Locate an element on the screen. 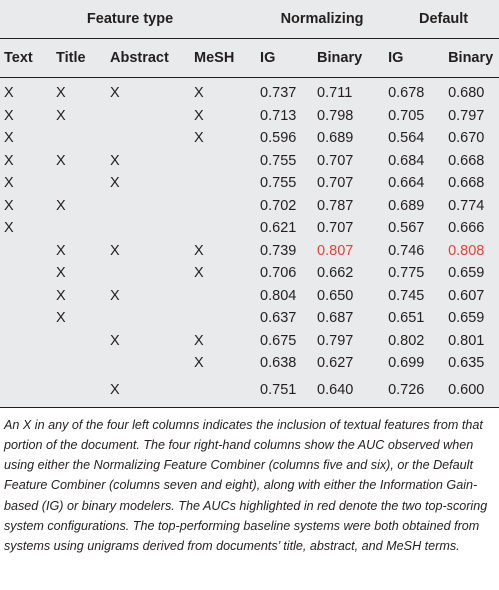 This screenshot has height=590, width=499. table-row: X 0.637 0.687 0.651 0.659 is located at coordinates (249, 318).